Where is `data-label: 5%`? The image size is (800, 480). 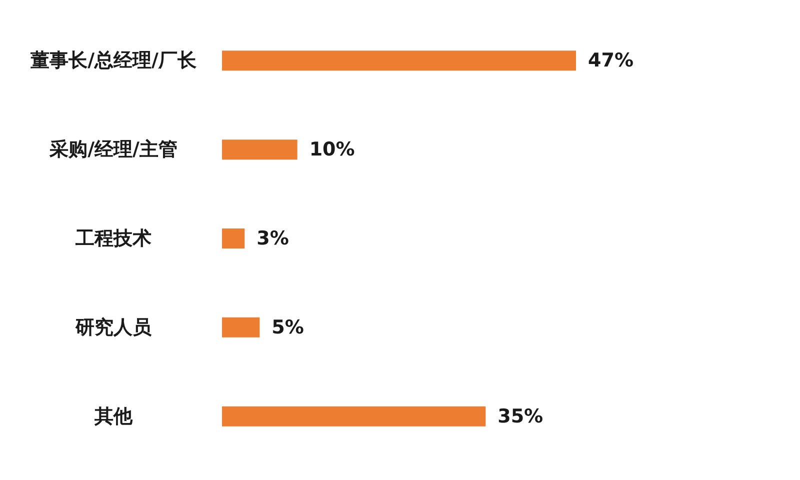 data-label: 5% is located at coordinates (288, 327).